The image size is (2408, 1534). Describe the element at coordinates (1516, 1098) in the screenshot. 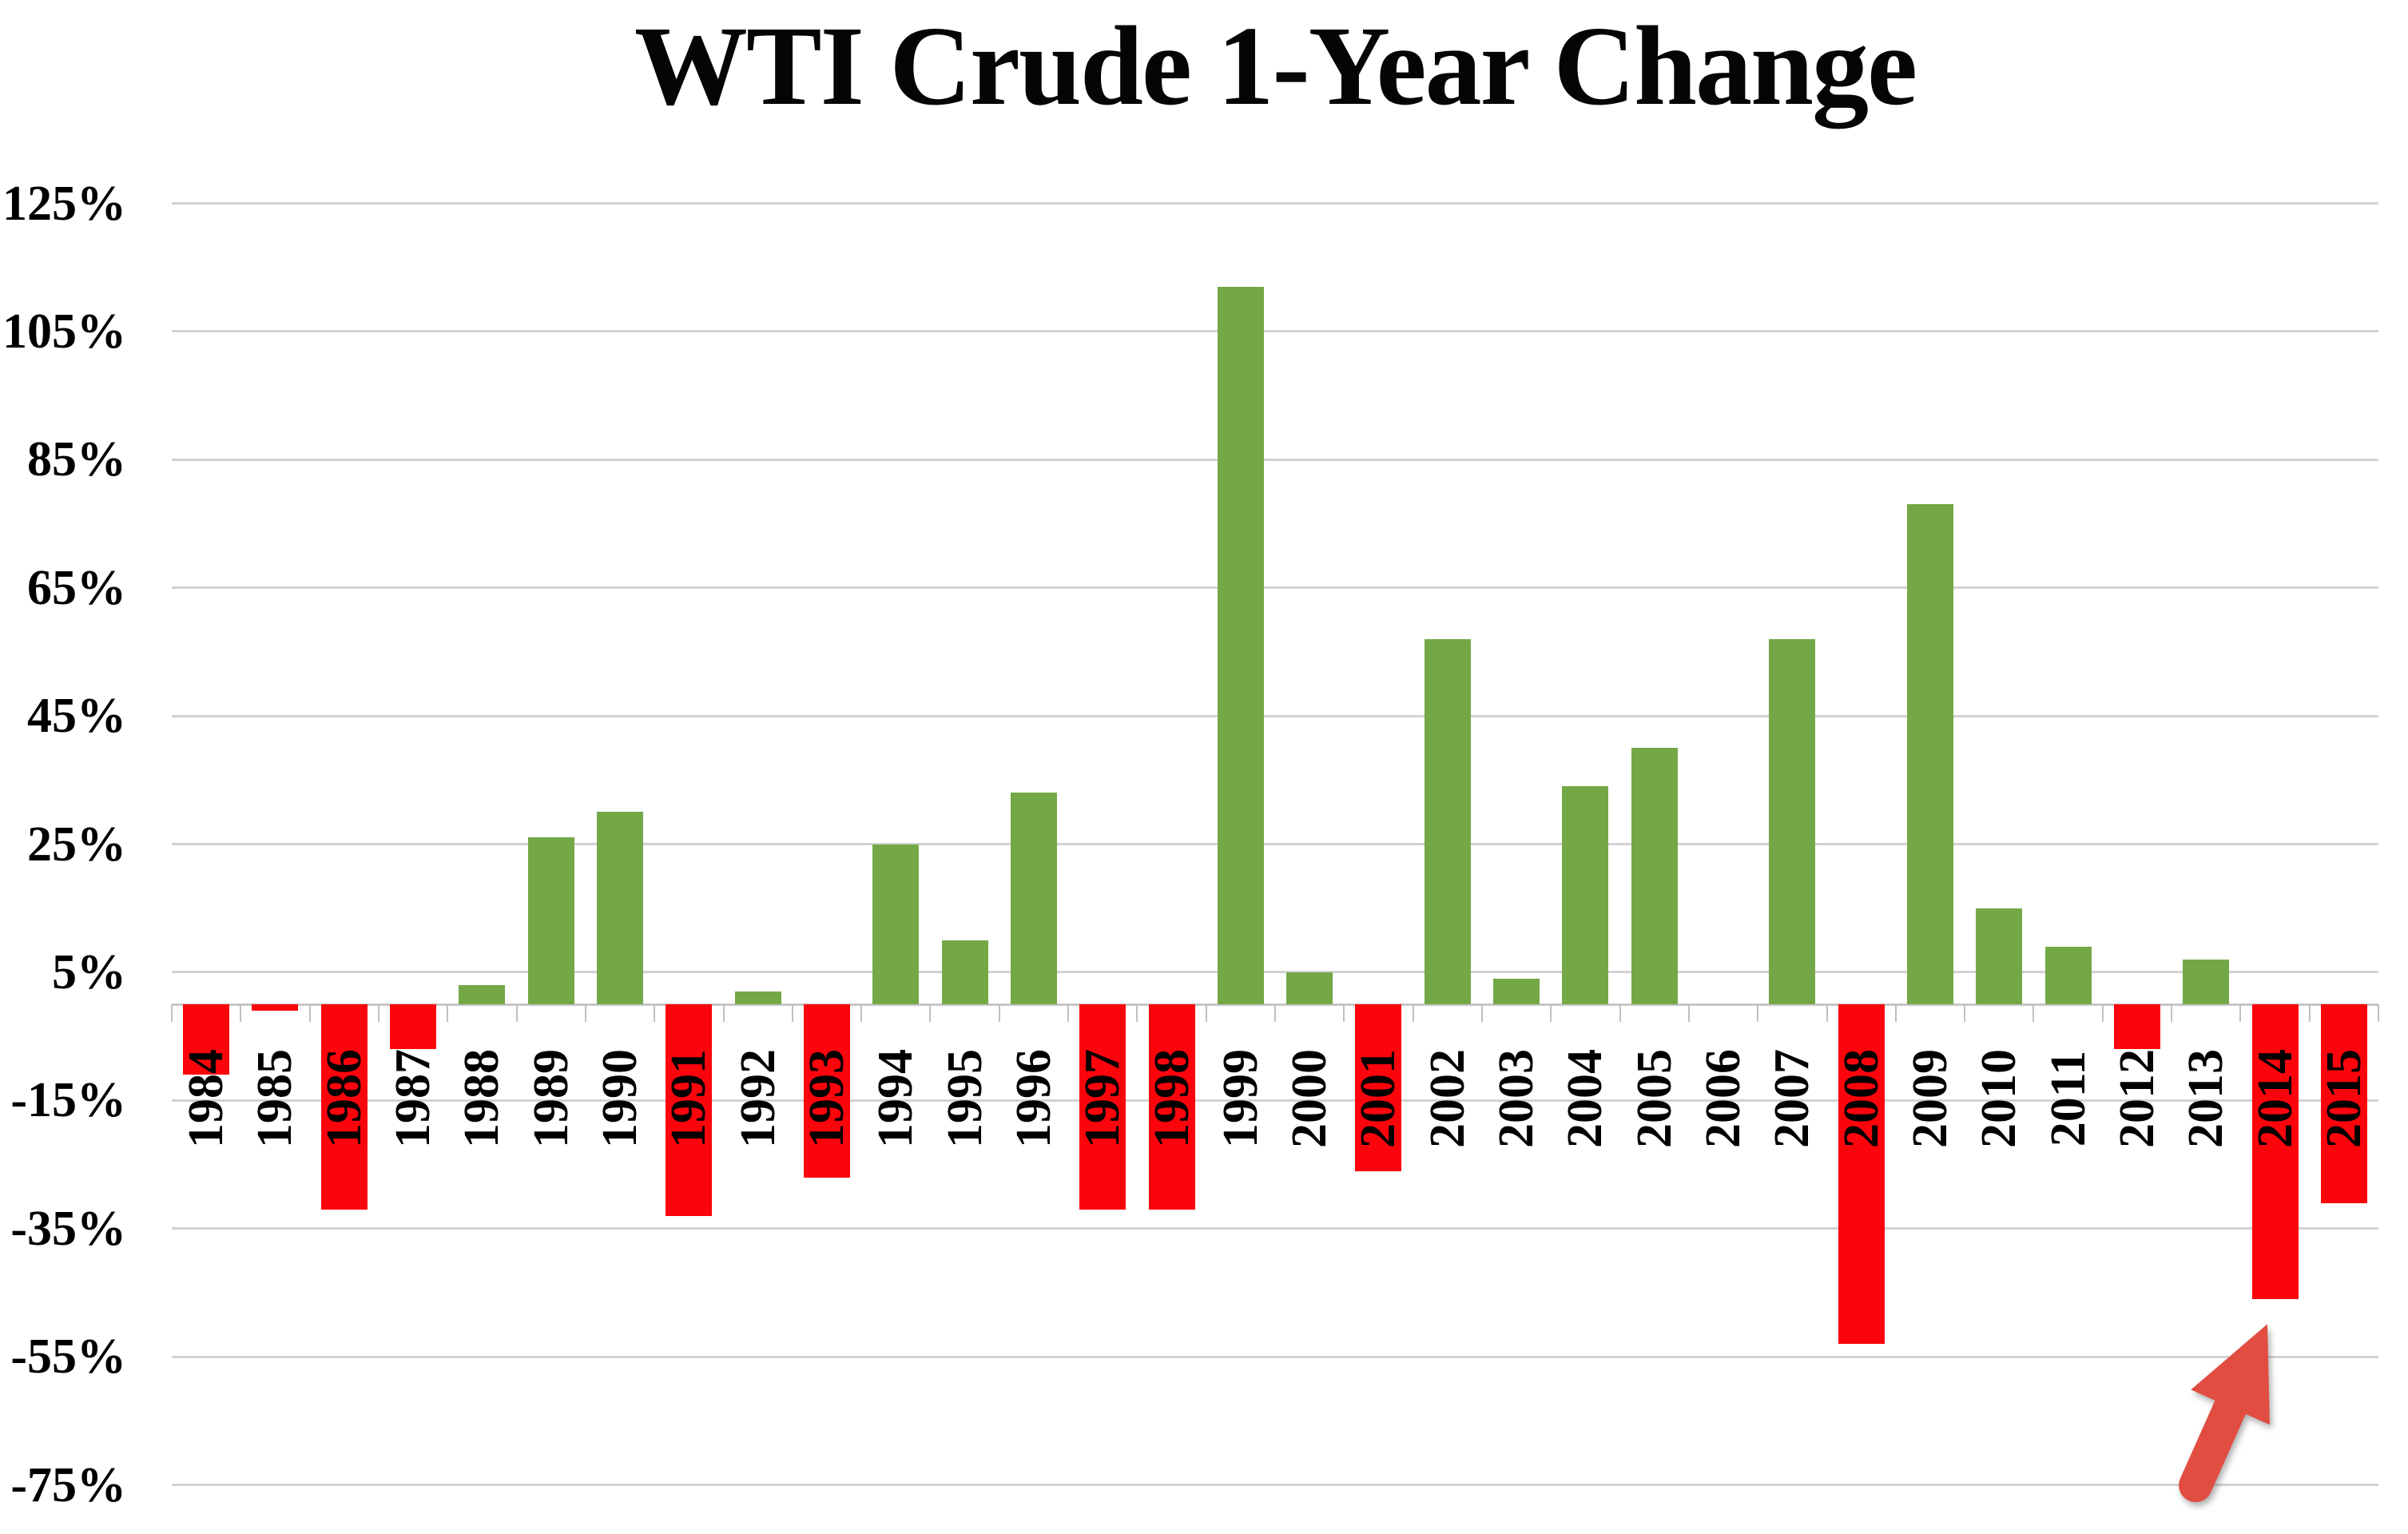

I see `x-axis-label: 2003` at that location.